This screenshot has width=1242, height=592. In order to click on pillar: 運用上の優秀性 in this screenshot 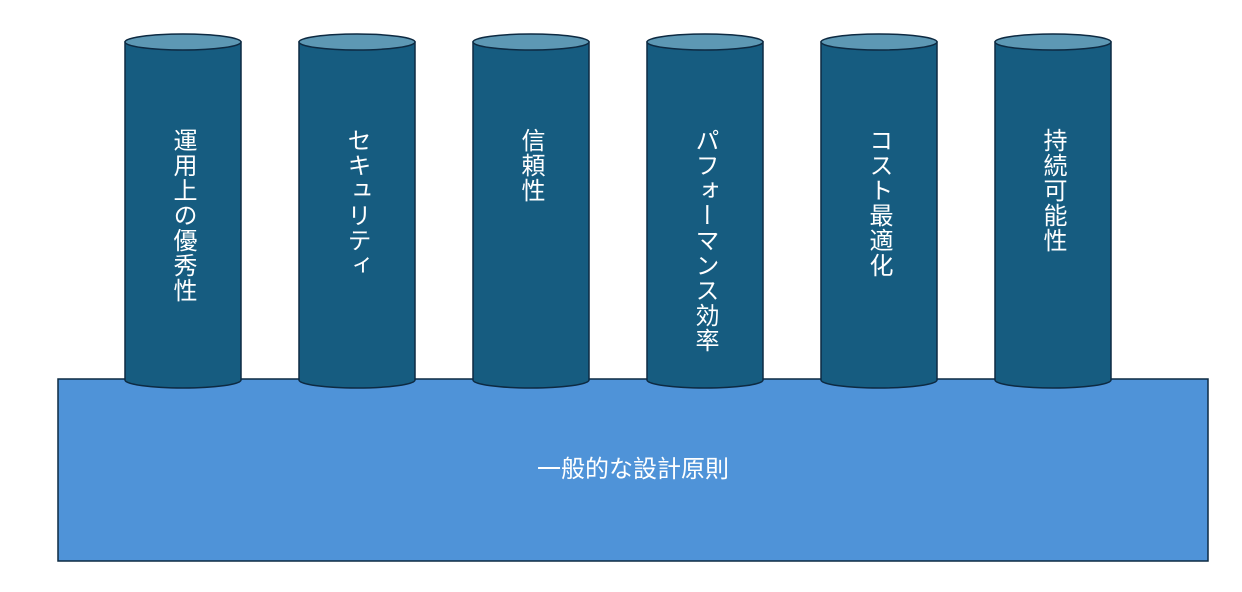, I will do `click(183, 211)`.